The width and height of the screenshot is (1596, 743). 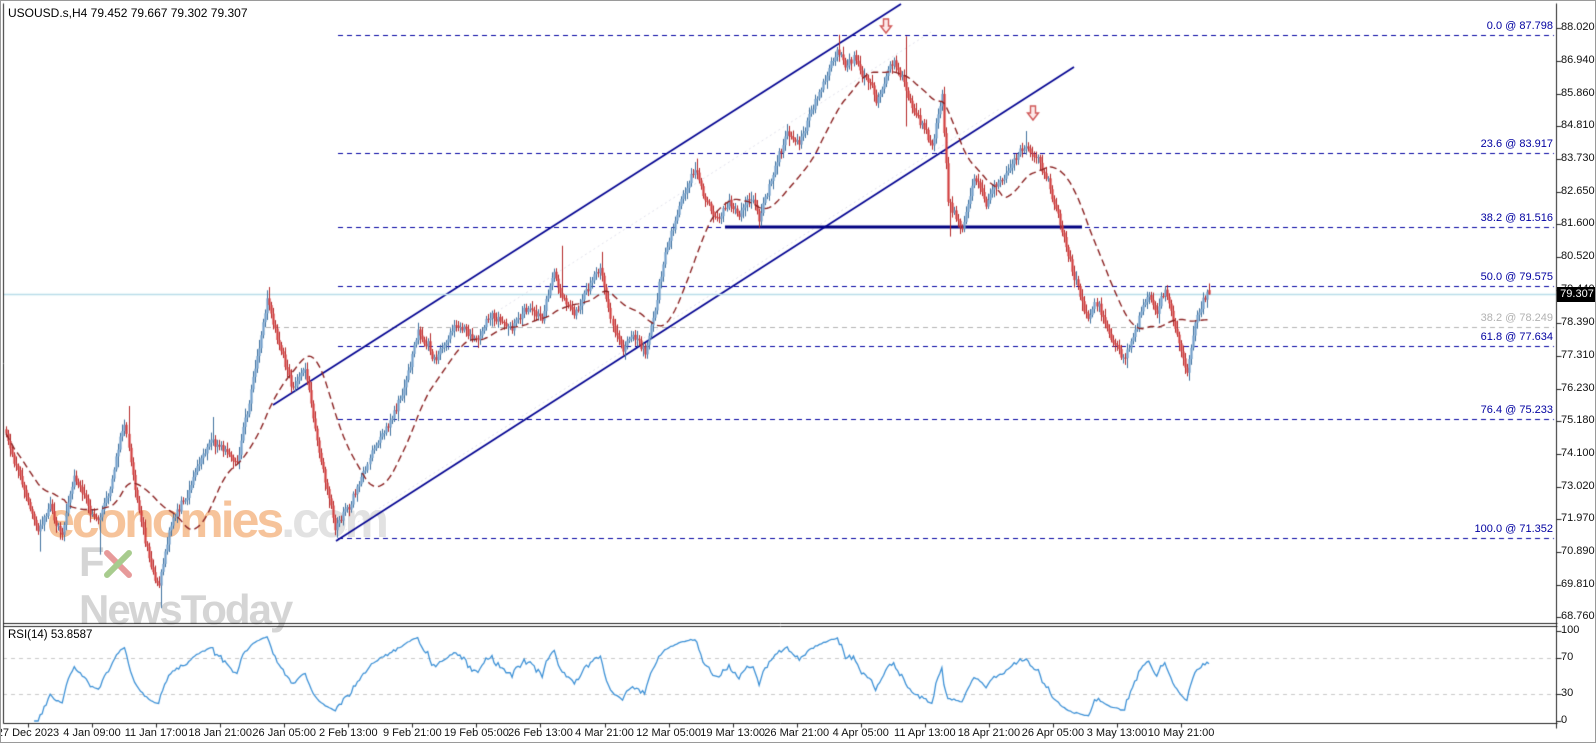 I want to click on fib-level-label: 38.2 @ 78.249, so click(x=1516, y=317).